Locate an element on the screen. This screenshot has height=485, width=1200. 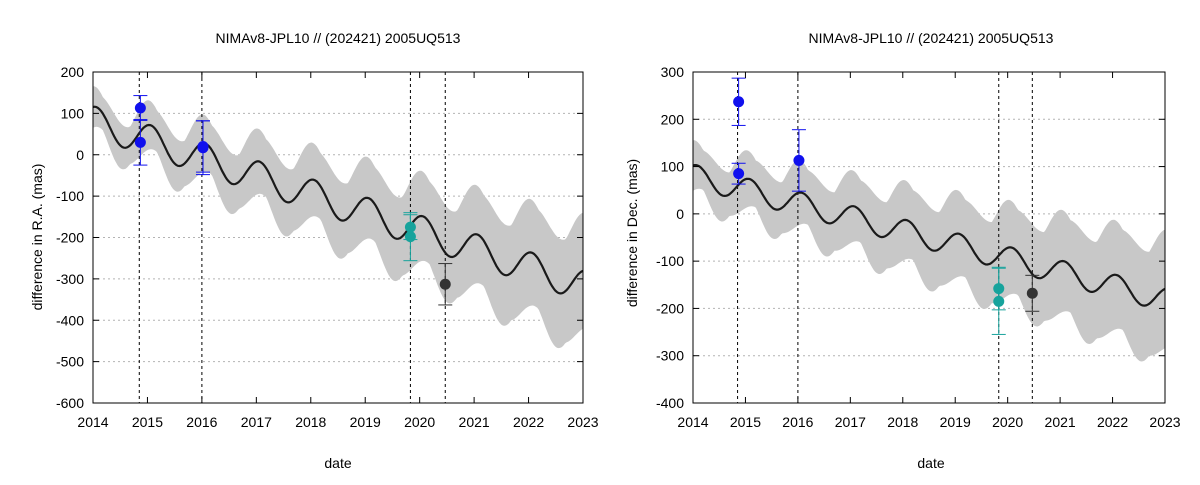
ra-y-tick-label: -200 is located at coordinates (70, 238).